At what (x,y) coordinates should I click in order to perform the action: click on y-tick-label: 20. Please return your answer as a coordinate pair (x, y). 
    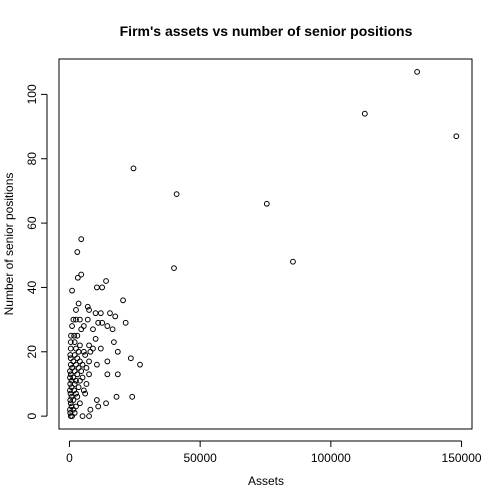
    Looking at the image, I should click on (32, 352).